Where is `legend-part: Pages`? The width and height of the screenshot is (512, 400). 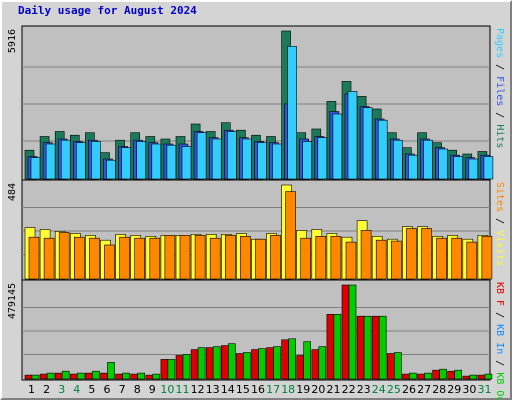
legend-part: Pages is located at coordinates (499, 43).